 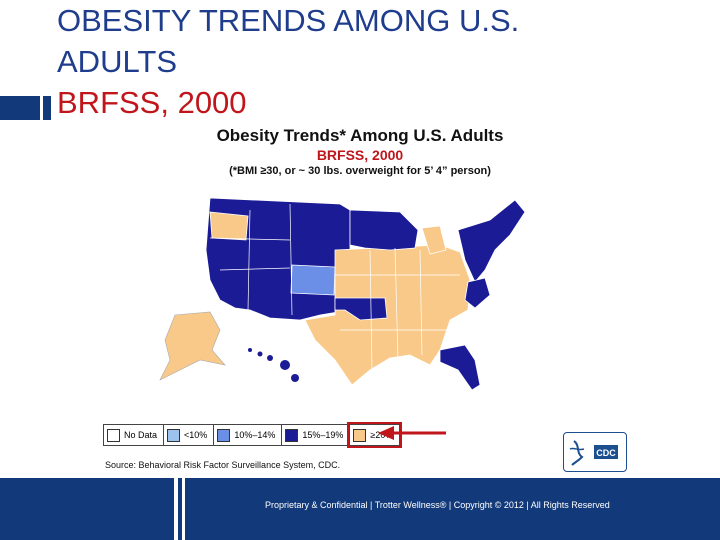 I want to click on slide-title-line2: ADULTS, so click(x=117, y=61).